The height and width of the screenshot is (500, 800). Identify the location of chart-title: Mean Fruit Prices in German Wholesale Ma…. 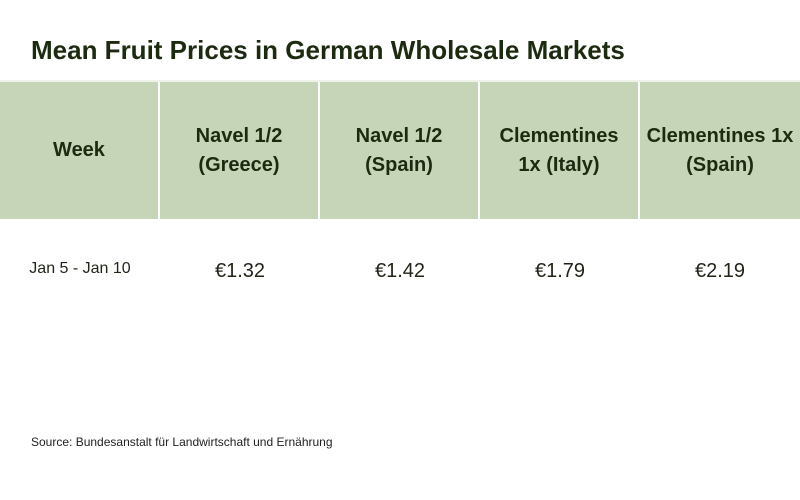
(328, 50).